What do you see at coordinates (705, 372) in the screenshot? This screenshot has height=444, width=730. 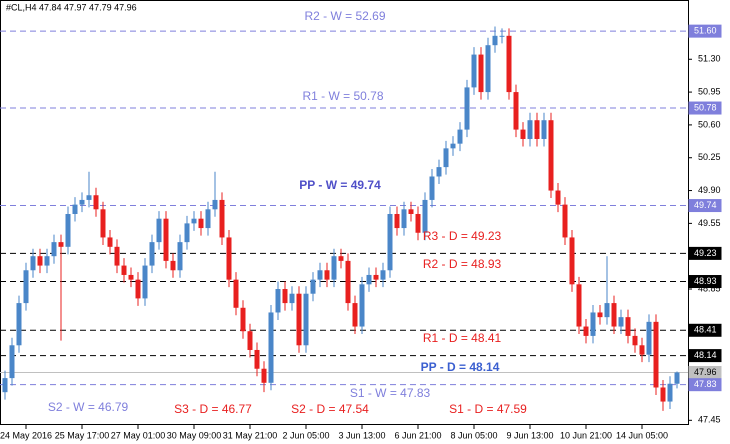 I see `price-tag-label: 47.96` at bounding box center [705, 372].